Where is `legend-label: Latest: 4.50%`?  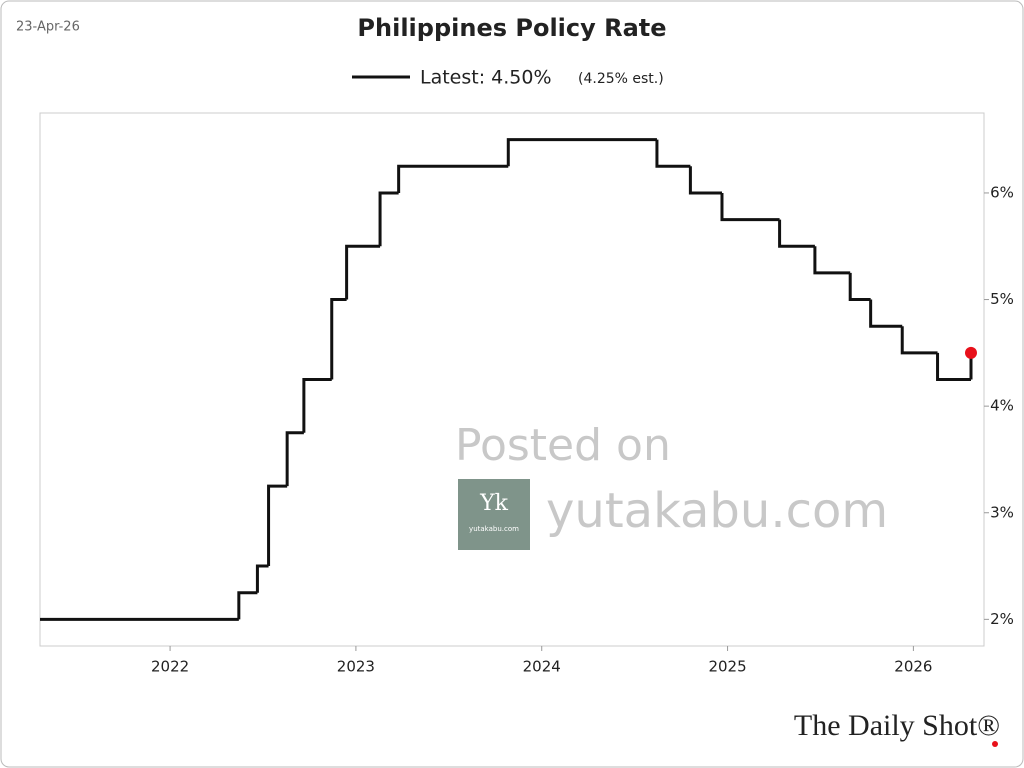 legend-label: Latest: 4.50% is located at coordinates (486, 78).